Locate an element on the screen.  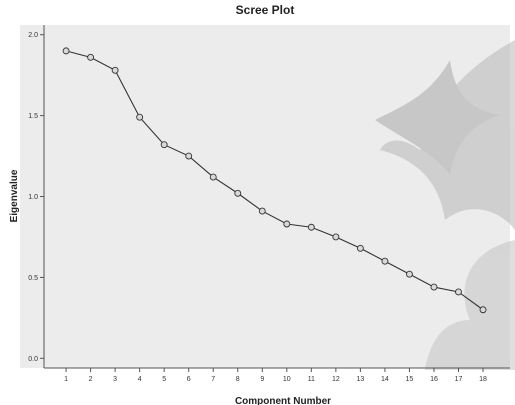
x-axis-ticks: 1 2 3 4 5 6 7 8 9 10 11 12 13 14 15 16 17 18 is located at coordinates (275, 375).